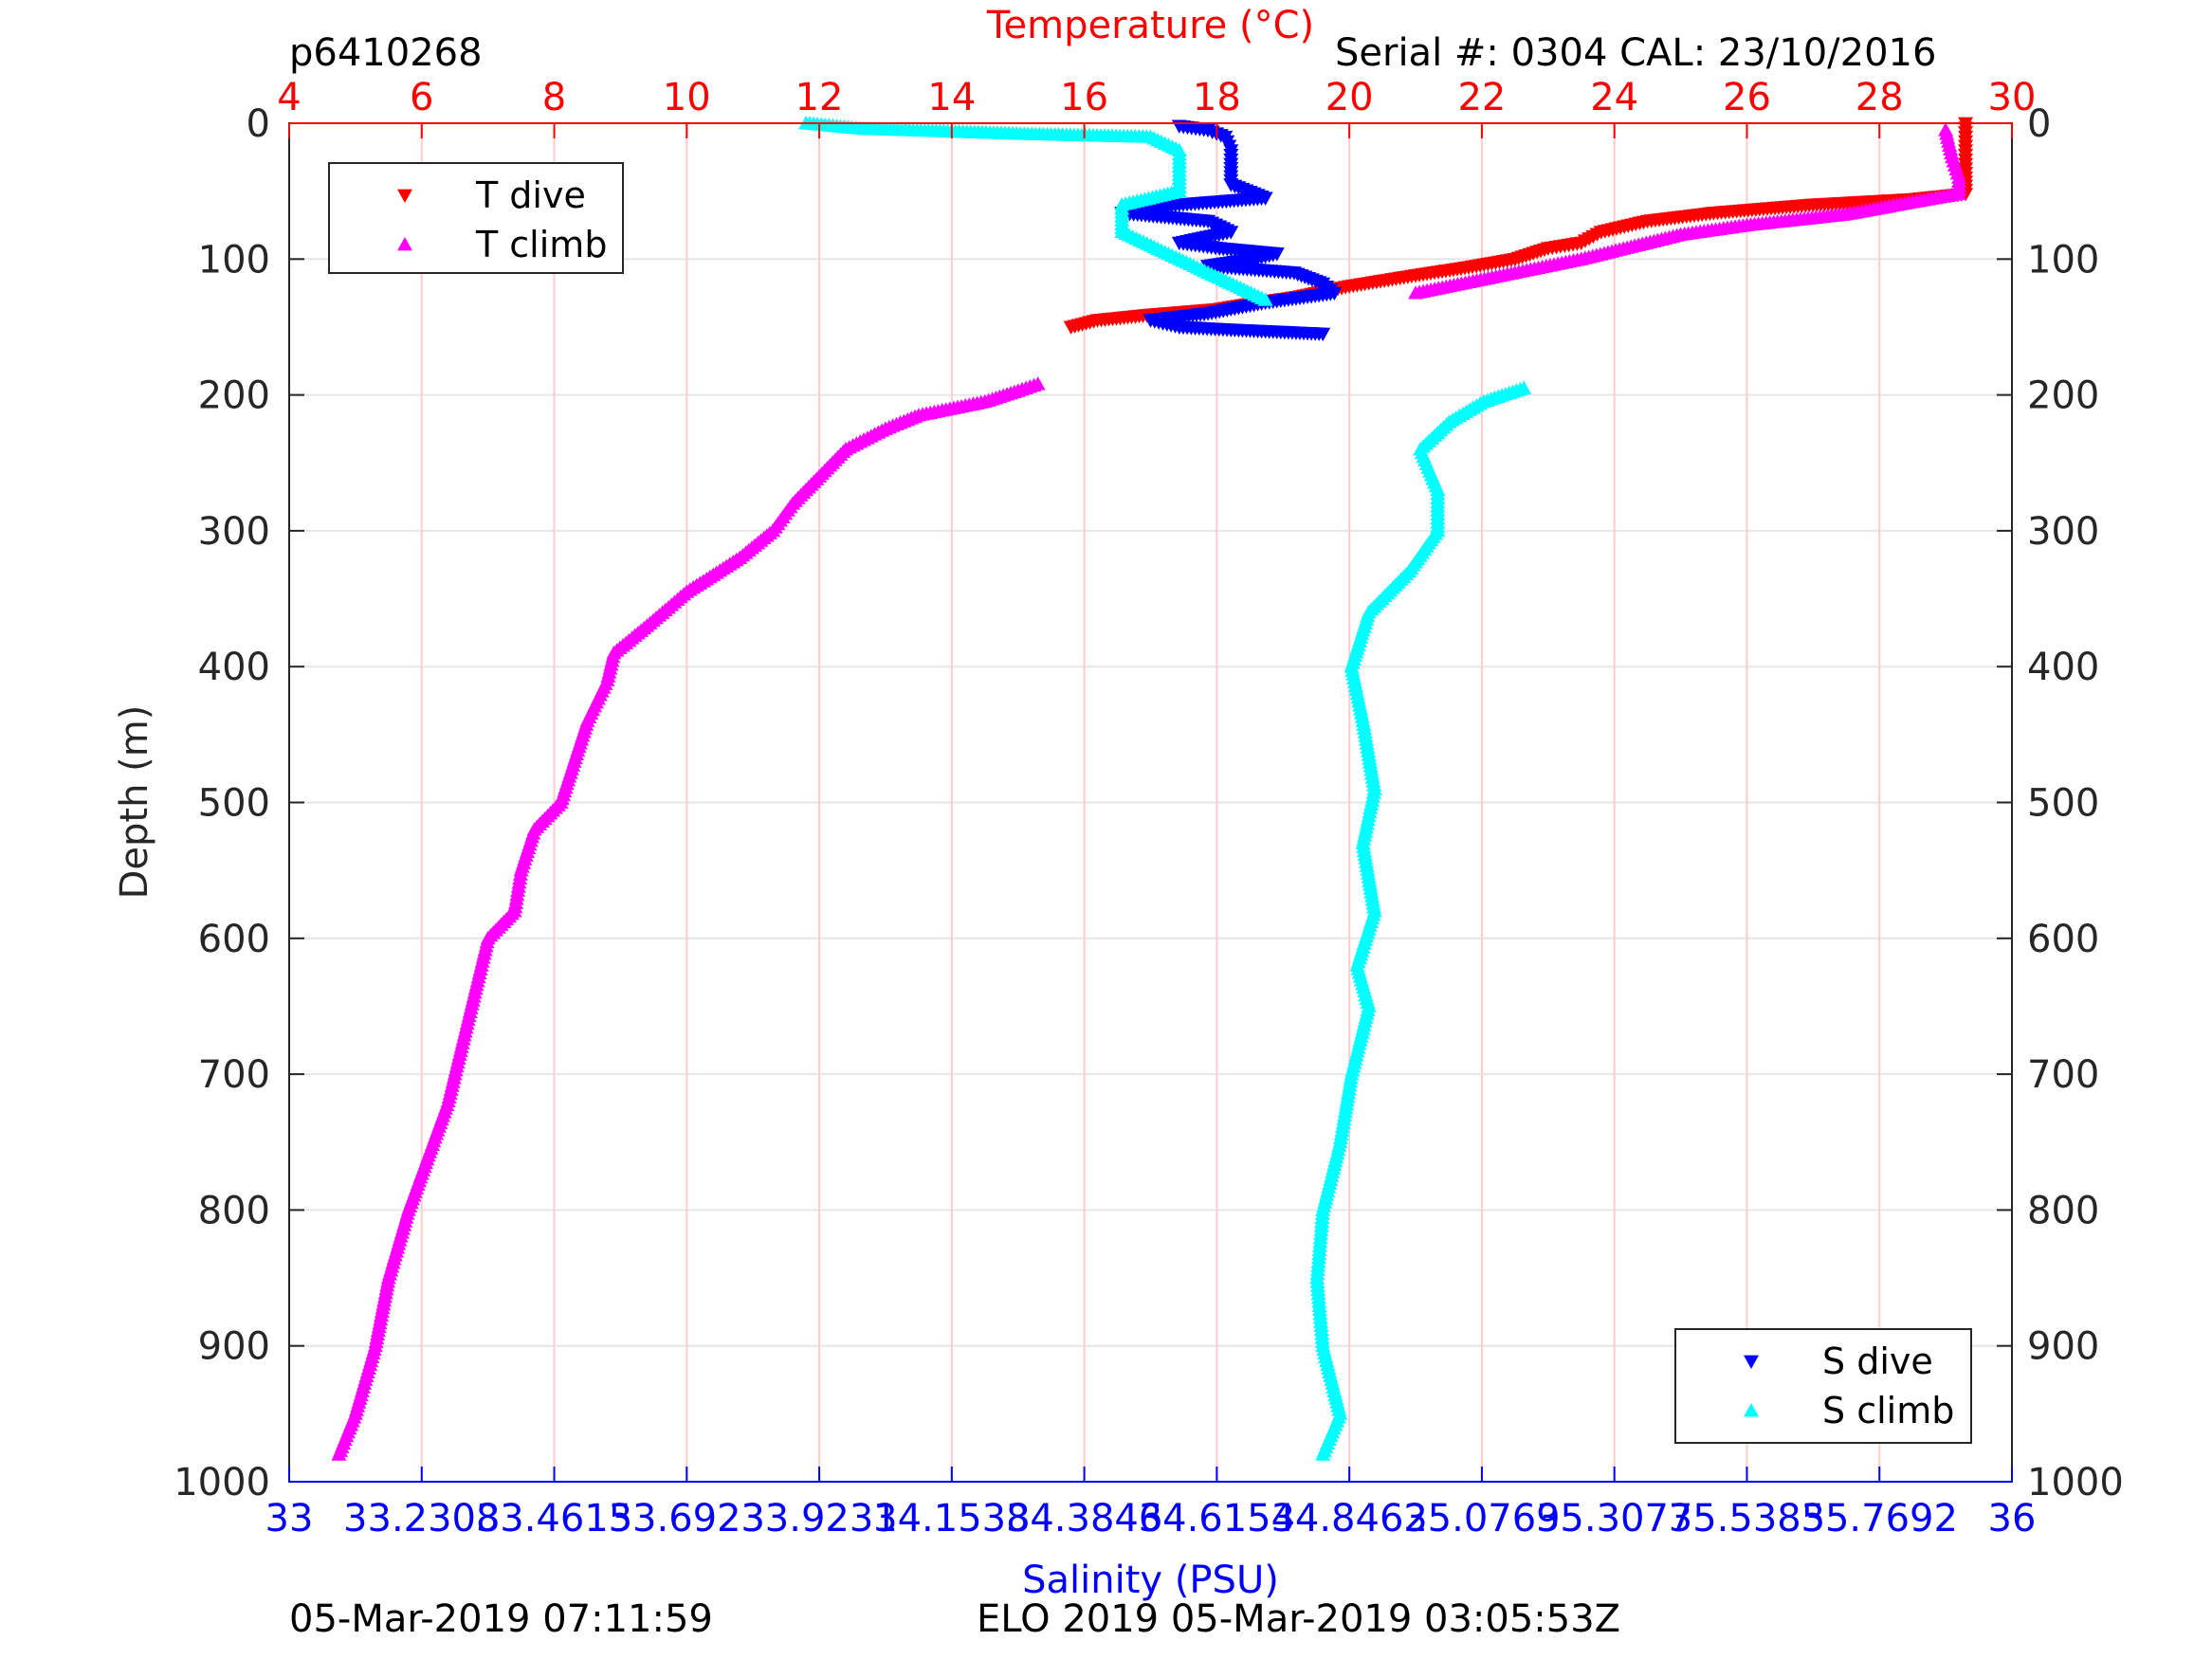 This screenshot has height=1659, width=2212. What do you see at coordinates (687, 1518) in the screenshot?
I see `salinity-tick-label: 33.6923` at bounding box center [687, 1518].